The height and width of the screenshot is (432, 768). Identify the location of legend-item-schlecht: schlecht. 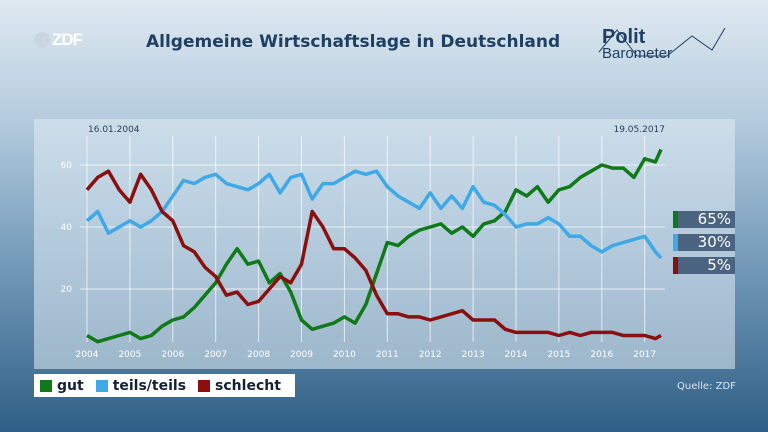
(239, 386).